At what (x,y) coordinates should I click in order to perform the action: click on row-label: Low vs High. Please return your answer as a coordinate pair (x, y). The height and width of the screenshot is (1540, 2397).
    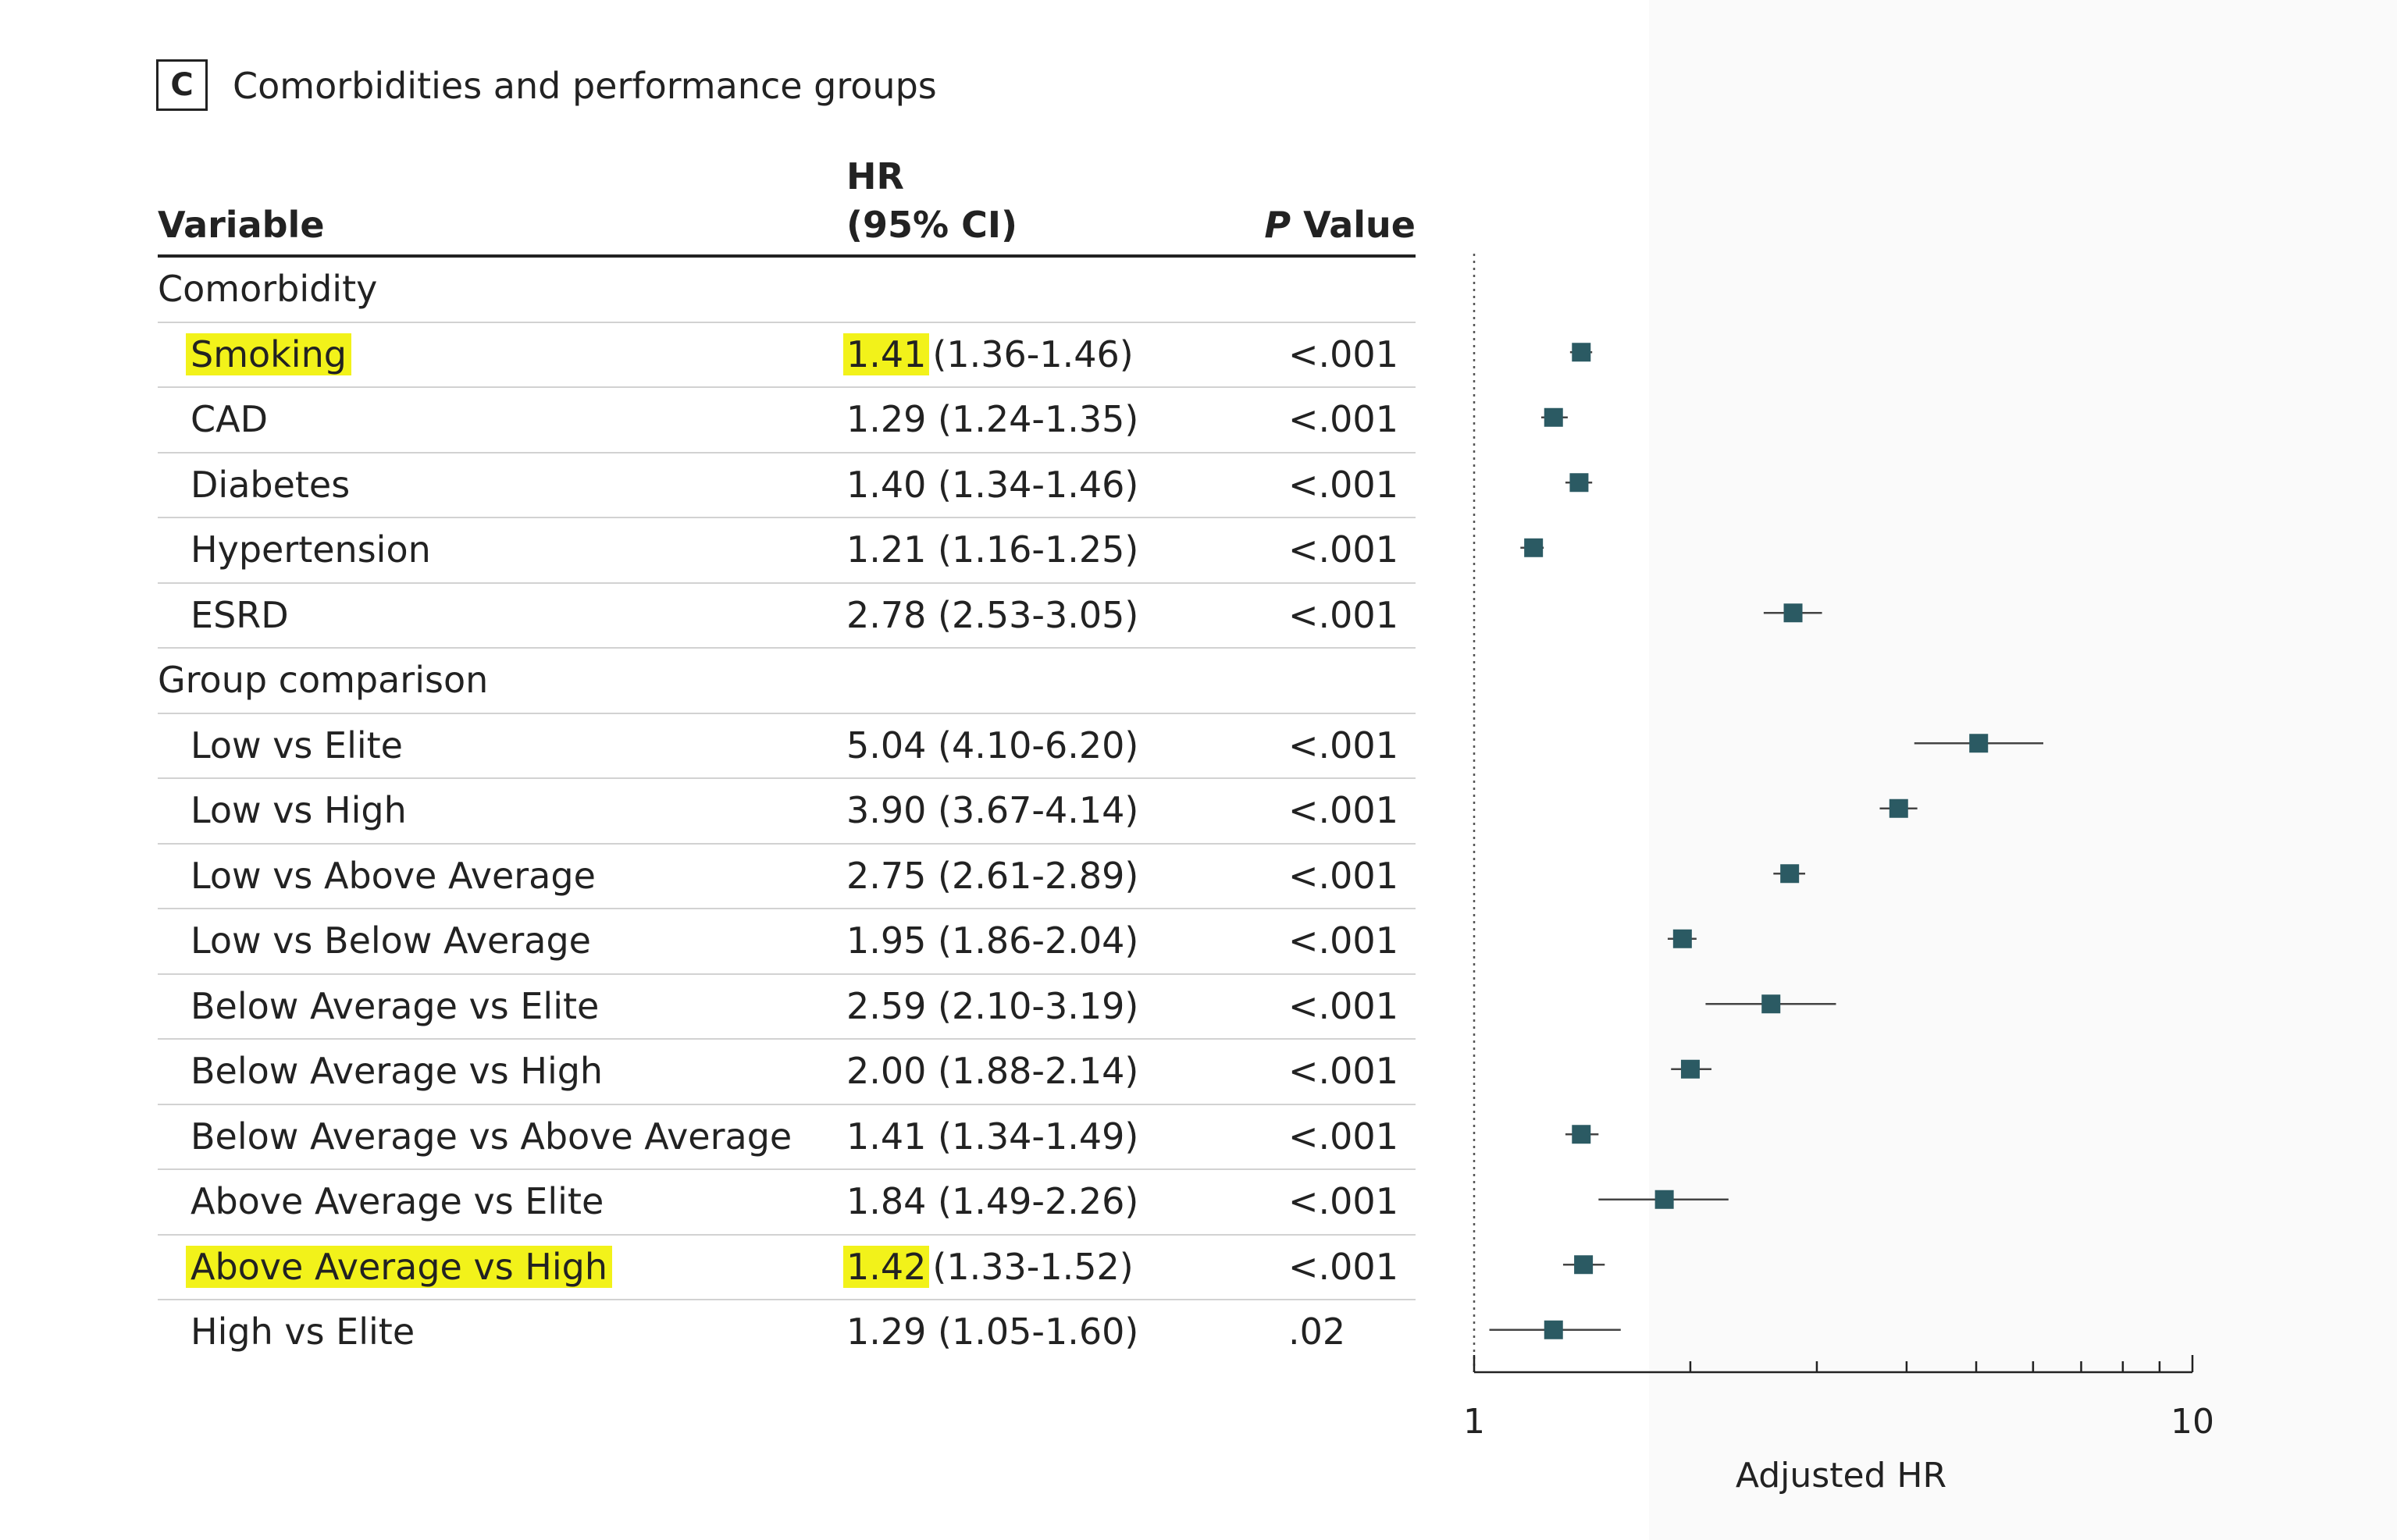
    Looking at the image, I should click on (299, 810).